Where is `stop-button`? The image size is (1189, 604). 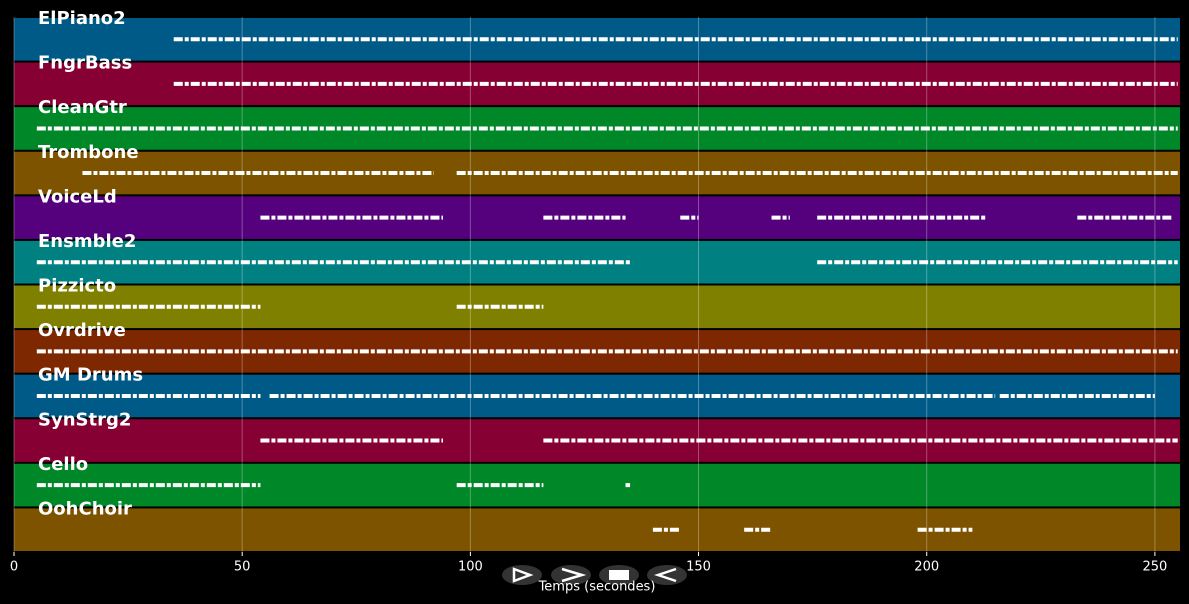
stop-button is located at coordinates (619, 575).